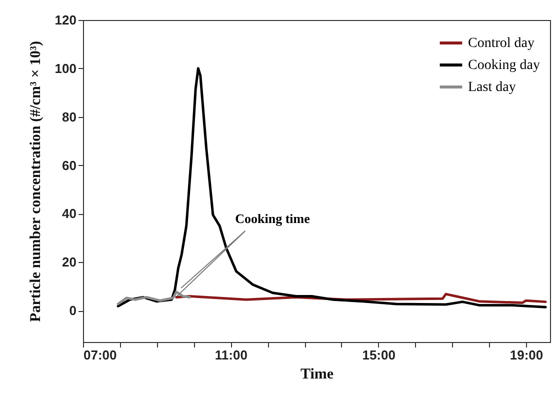  Describe the element at coordinates (272, 218) in the screenshot. I see `annotation: Cooking time` at that location.